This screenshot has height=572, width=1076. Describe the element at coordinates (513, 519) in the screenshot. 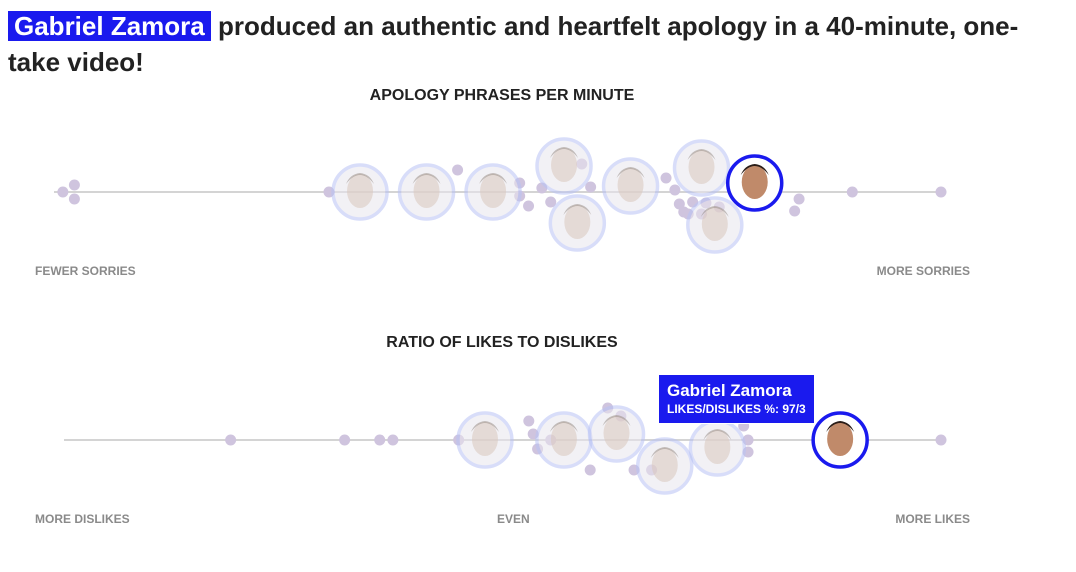

I see `axis-label-even: EVEN` at that location.